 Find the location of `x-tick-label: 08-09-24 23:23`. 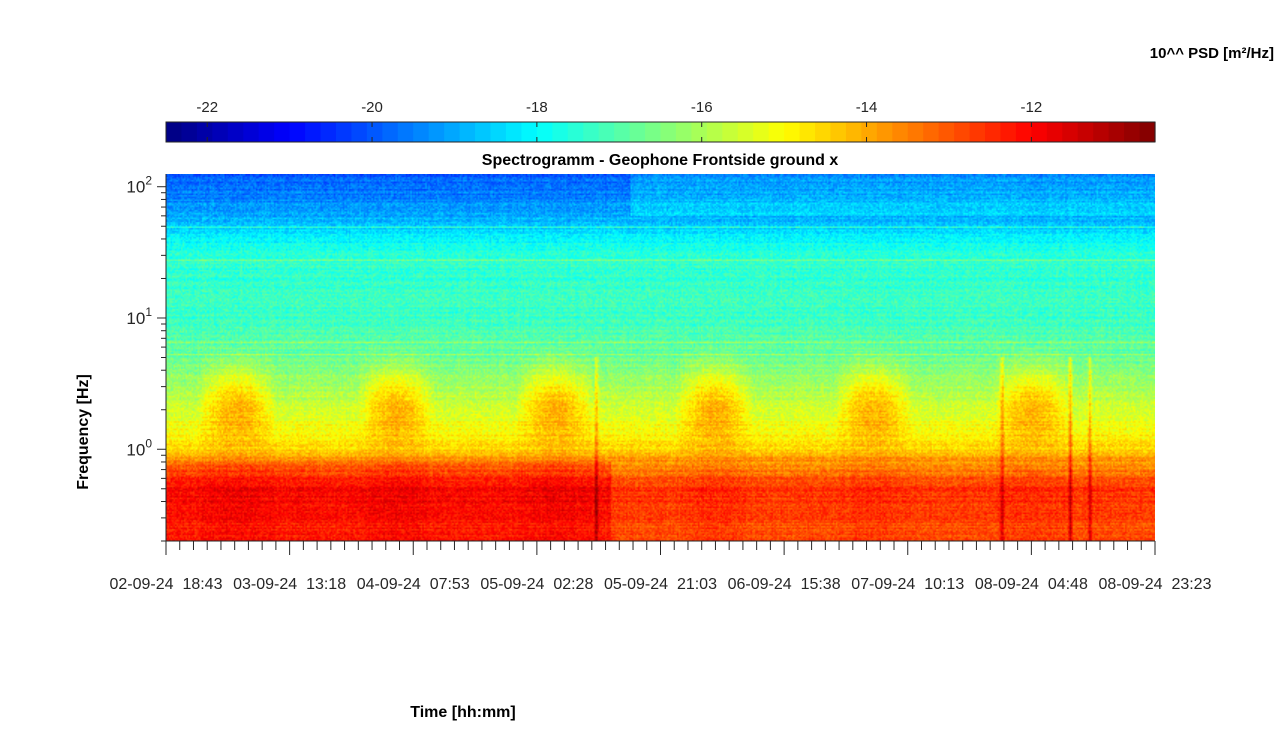

x-tick-label: 08-09-24 23:23 is located at coordinates (1155, 584).